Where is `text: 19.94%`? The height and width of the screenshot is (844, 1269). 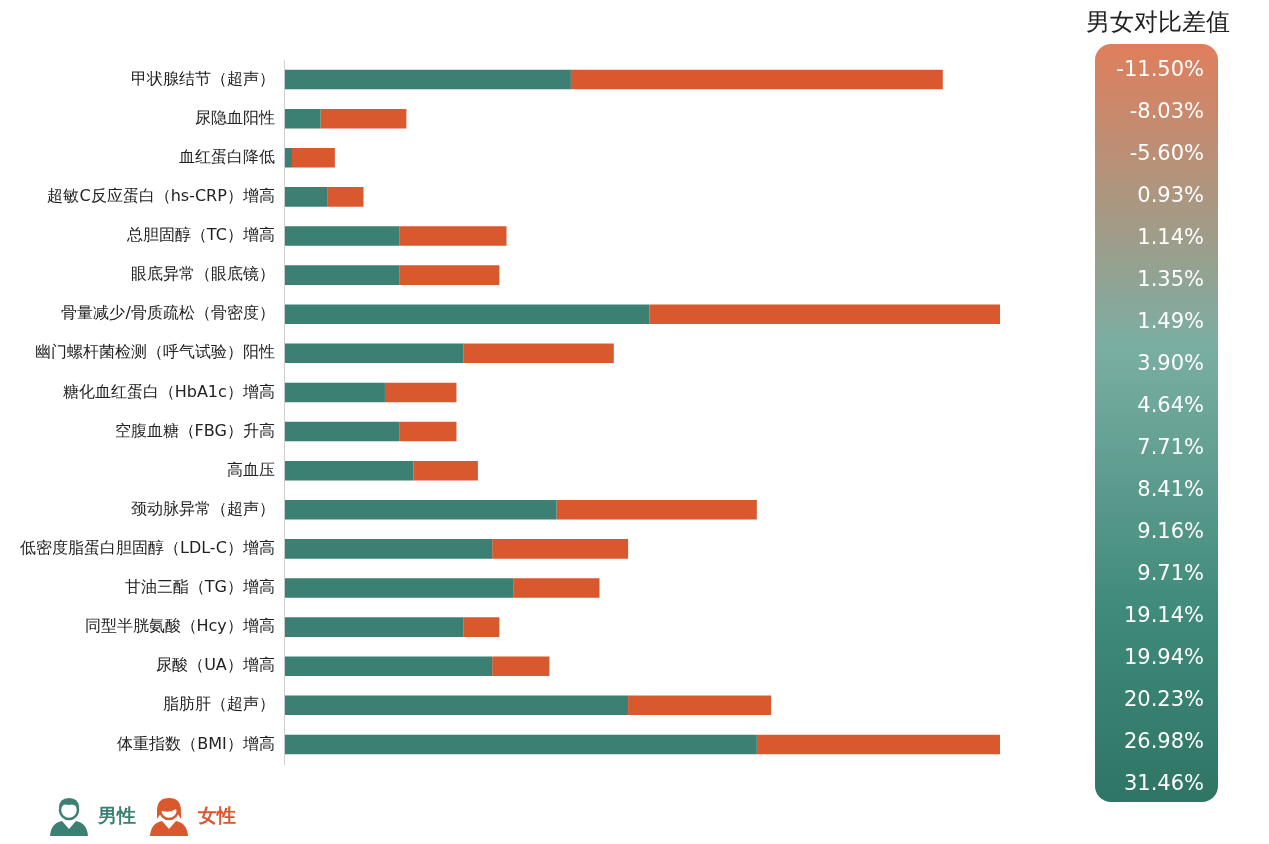 text: 19.94% is located at coordinates (1163, 657).